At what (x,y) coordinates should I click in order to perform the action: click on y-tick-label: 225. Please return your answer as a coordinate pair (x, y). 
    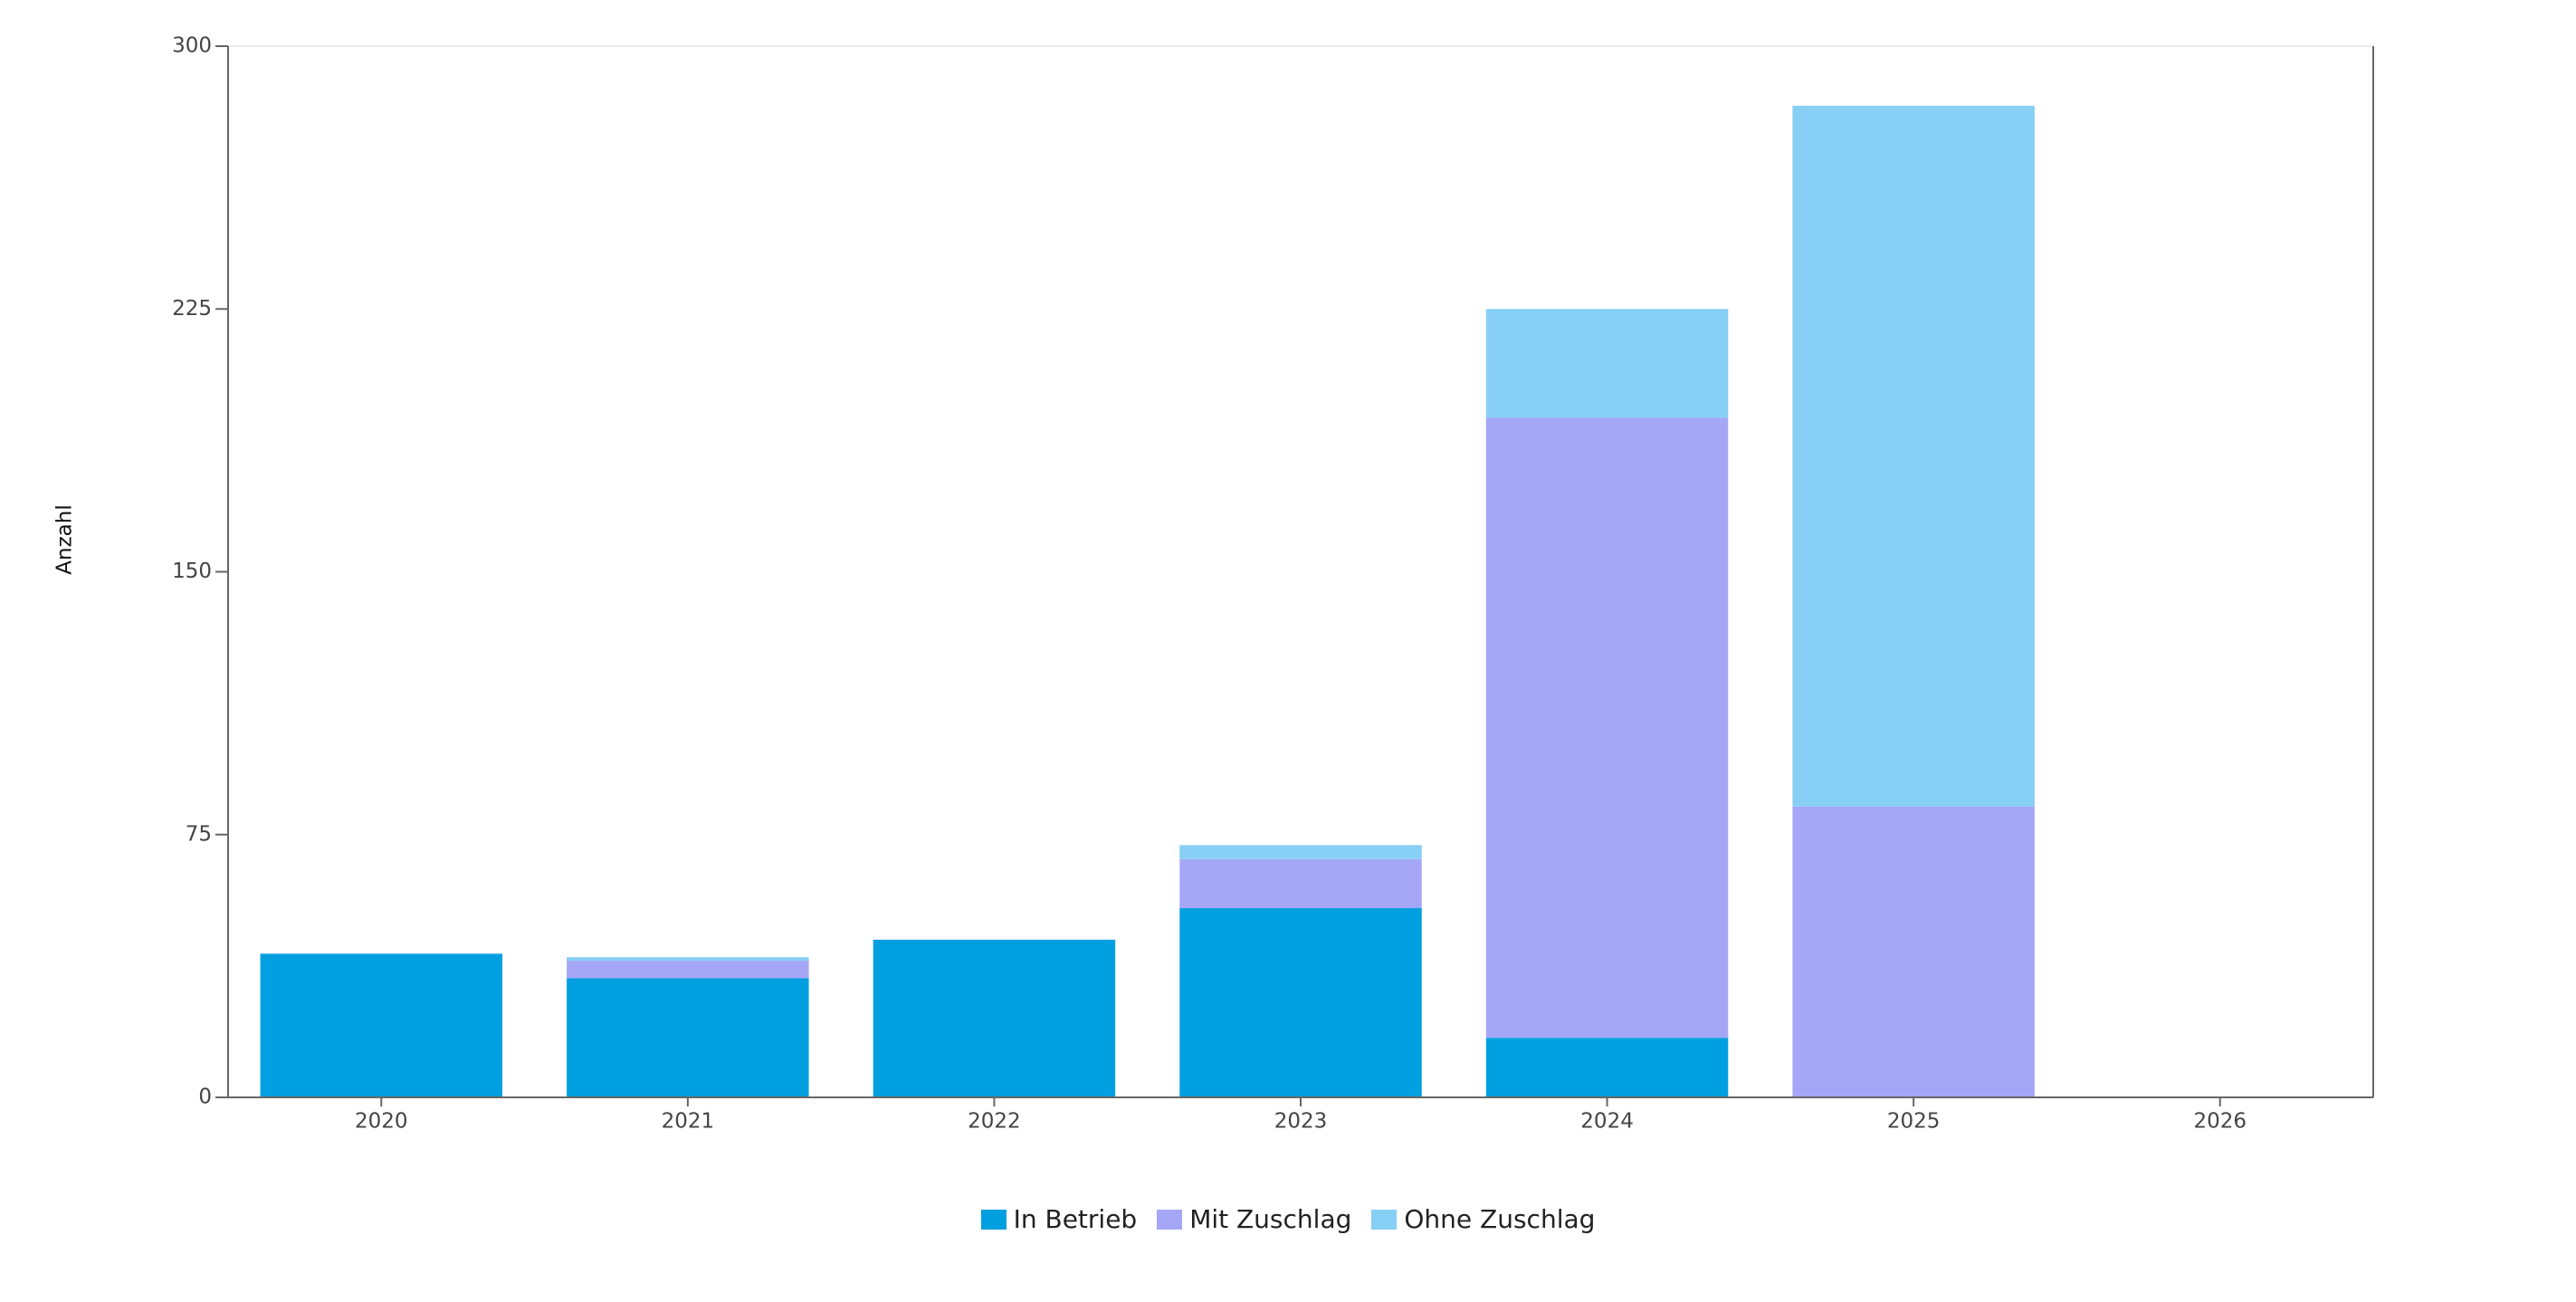
    Looking at the image, I should click on (192, 309).